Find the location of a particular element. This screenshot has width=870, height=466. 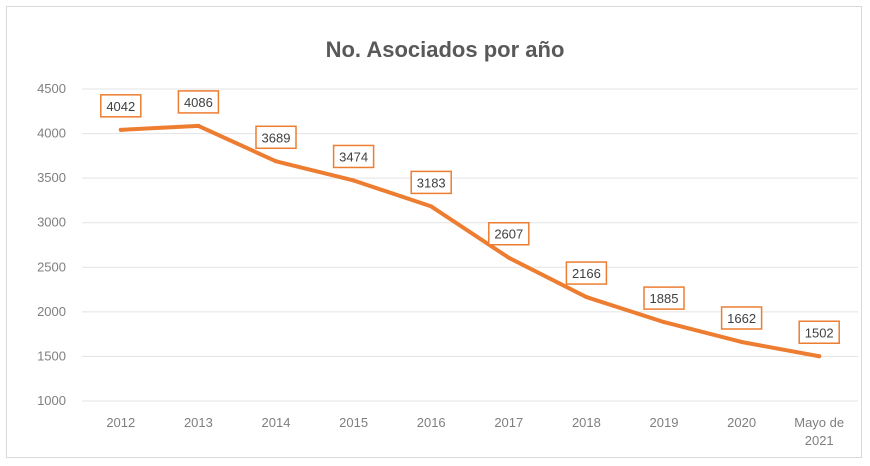

y-tick-label: 2000 is located at coordinates (51, 311).